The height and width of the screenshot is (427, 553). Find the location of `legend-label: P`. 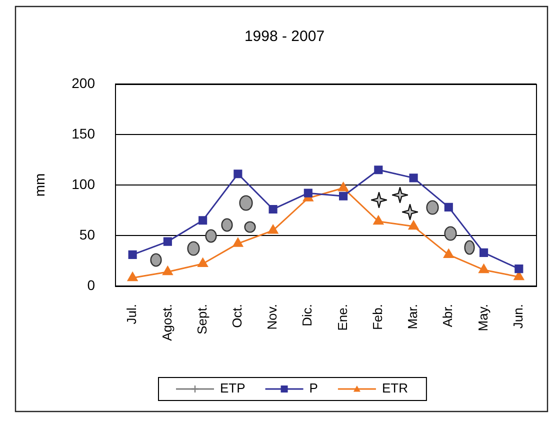

legend-label: P is located at coordinates (313, 388).